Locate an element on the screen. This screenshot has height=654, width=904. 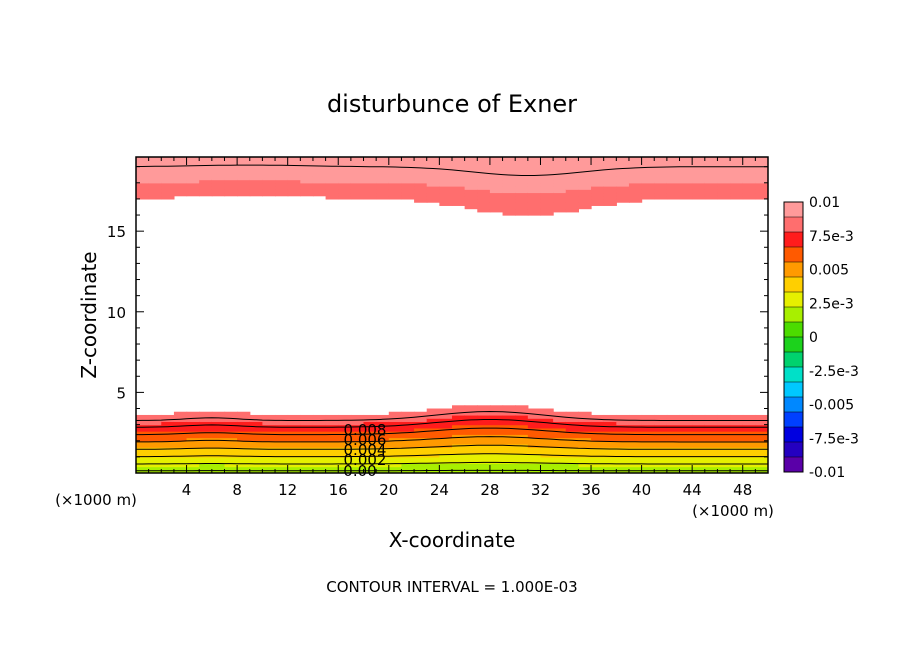
colorbar-label: 7.5e-3 is located at coordinates (831, 237).